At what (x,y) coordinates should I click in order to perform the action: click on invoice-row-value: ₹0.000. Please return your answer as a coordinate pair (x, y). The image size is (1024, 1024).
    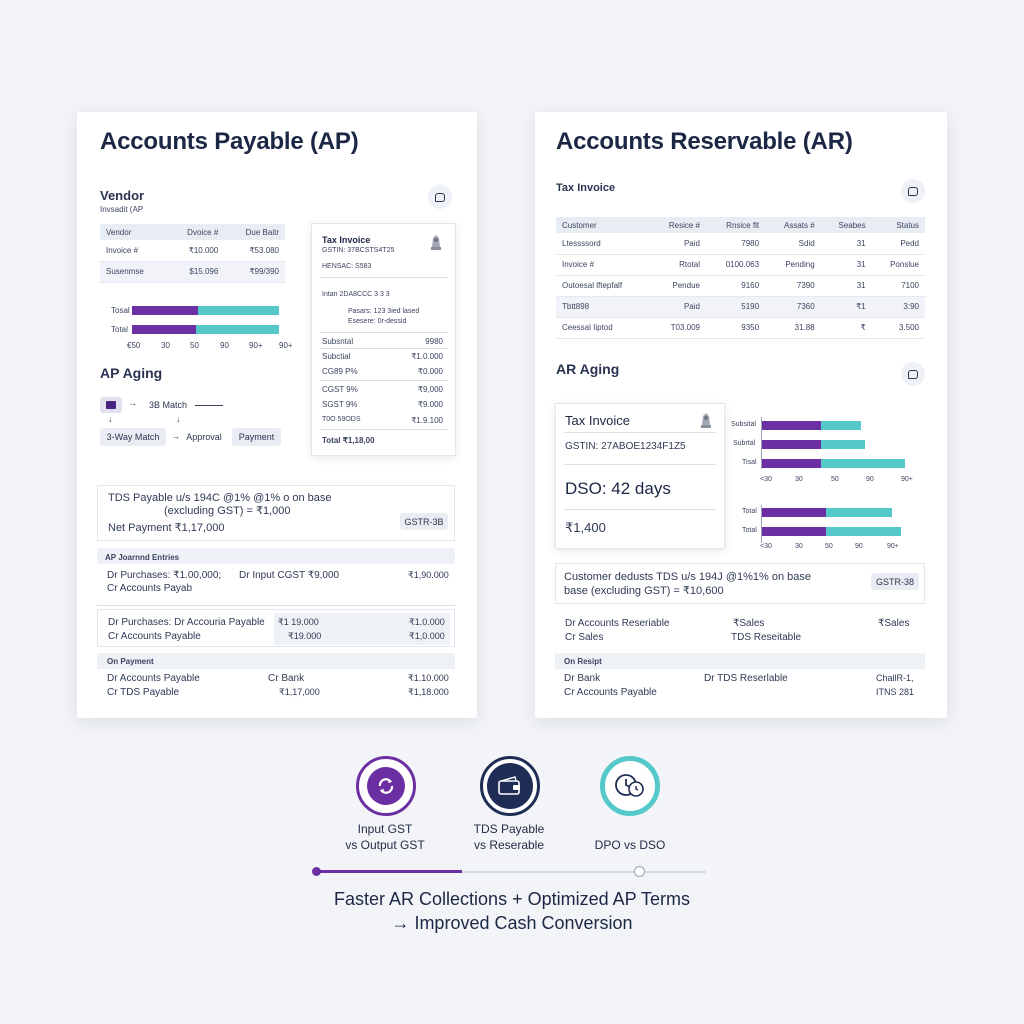
    Looking at the image, I should click on (430, 371).